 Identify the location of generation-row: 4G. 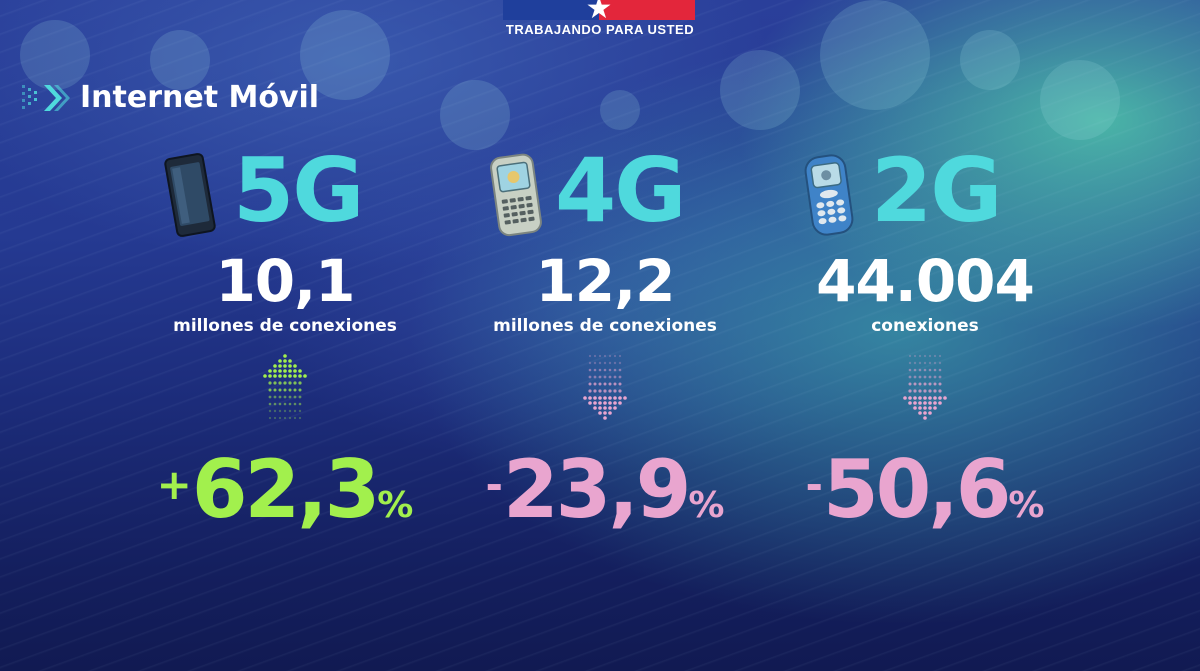
(605, 191).